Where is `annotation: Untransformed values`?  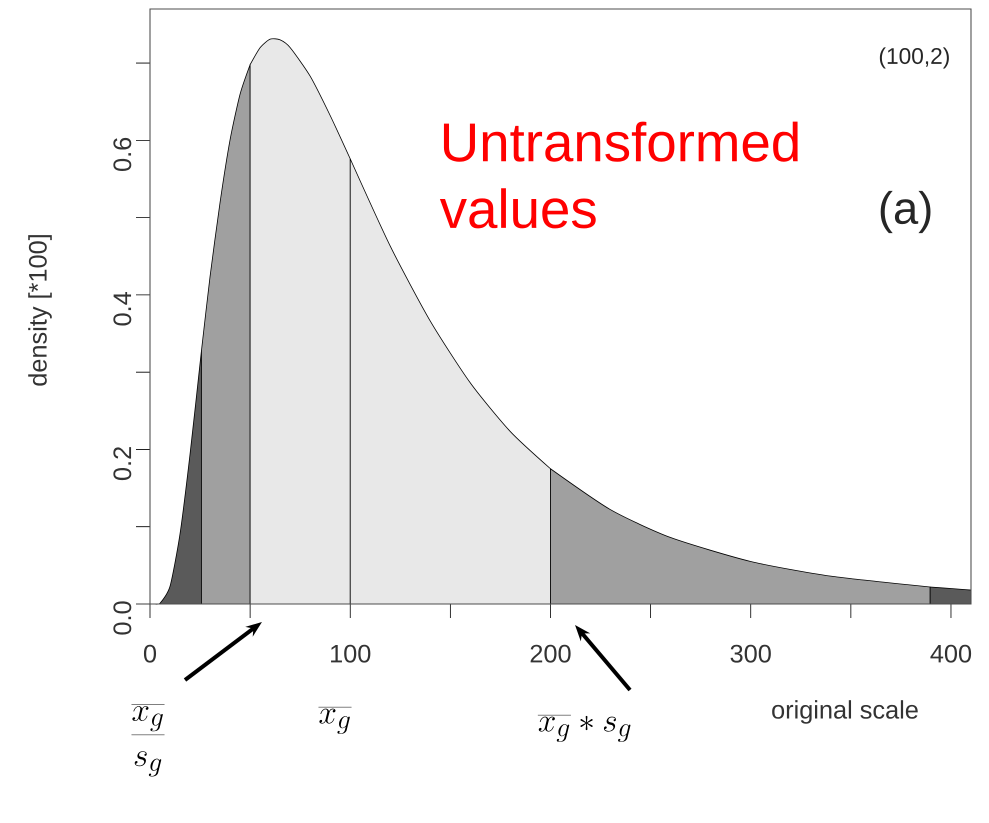 annotation: Untransformed values is located at coordinates (619, 175).